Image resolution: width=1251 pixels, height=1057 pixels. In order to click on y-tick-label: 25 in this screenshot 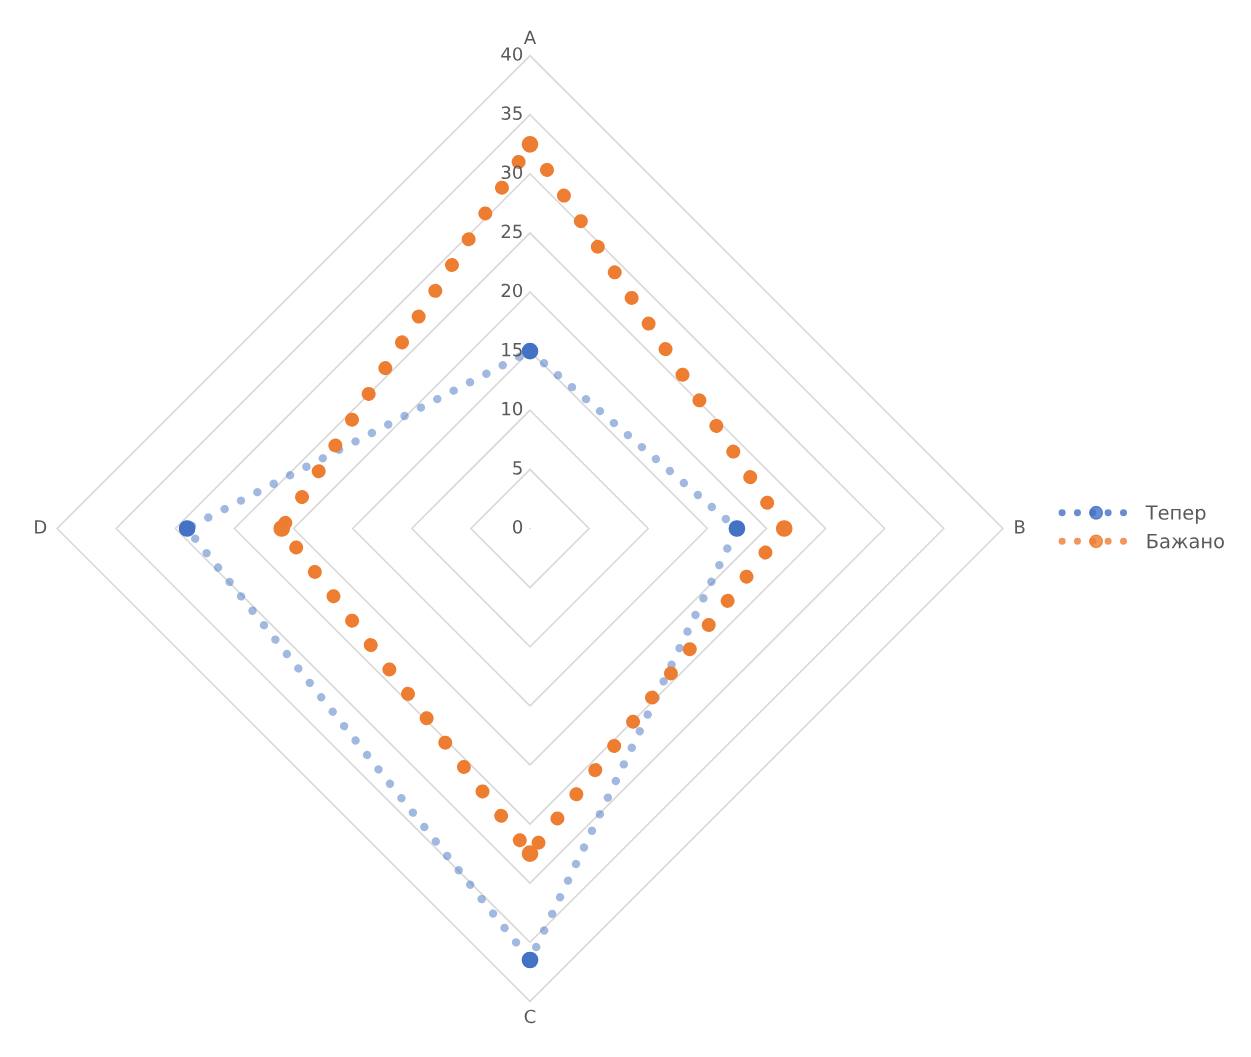, I will do `click(511, 231)`.